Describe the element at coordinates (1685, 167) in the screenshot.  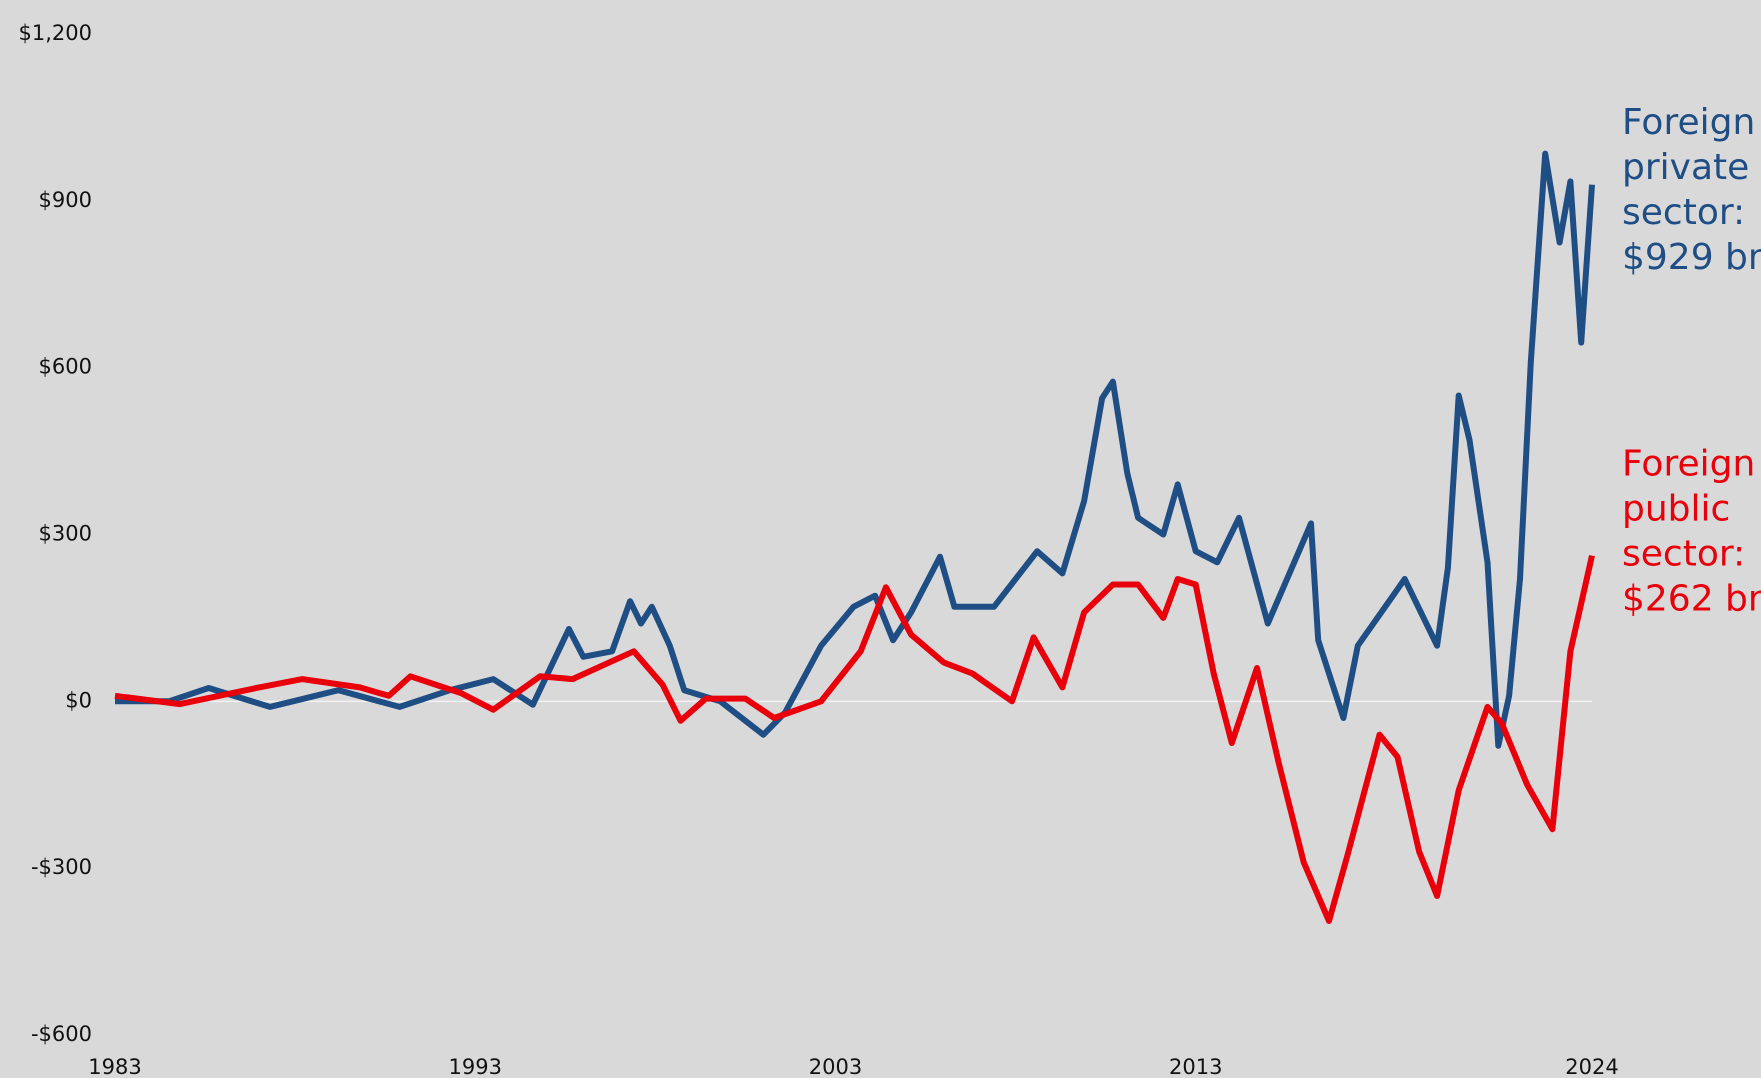
I see `series-label: private` at that location.